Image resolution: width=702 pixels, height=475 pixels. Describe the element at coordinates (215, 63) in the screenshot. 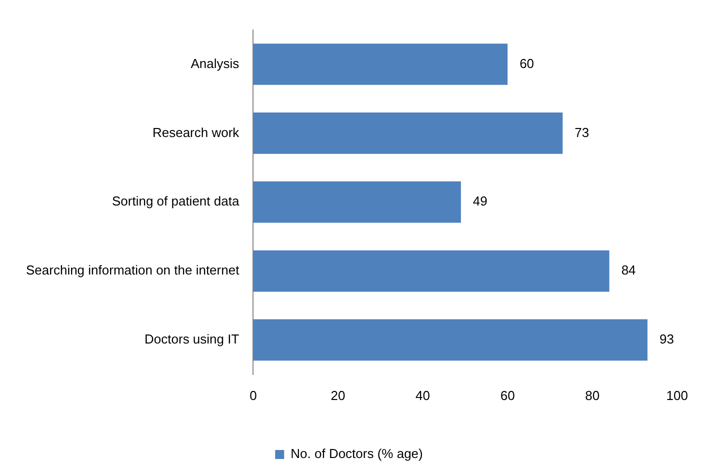

I see `y-tick-label: Analysis` at that location.